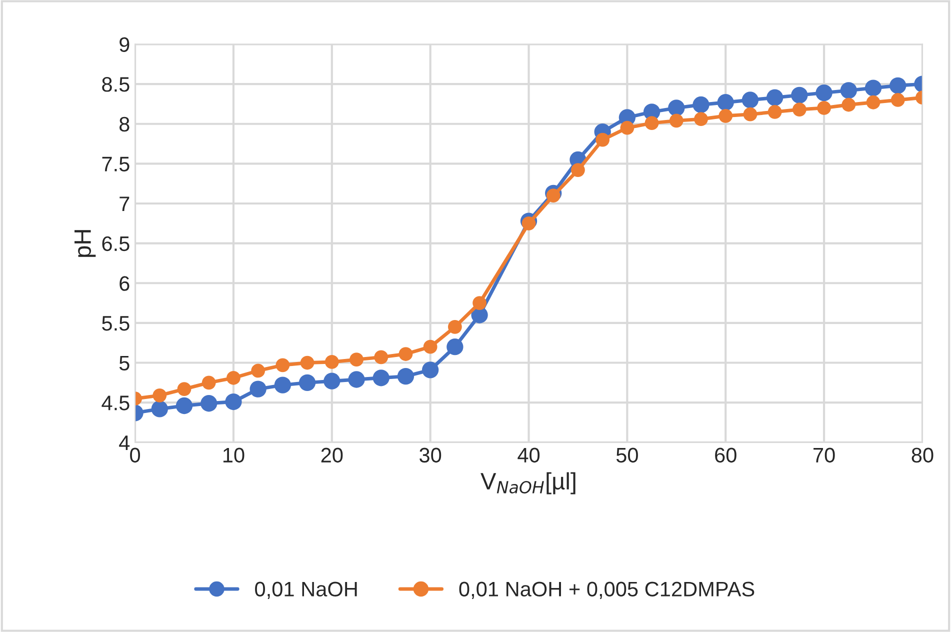 This screenshot has width=951, height=632. Describe the element at coordinates (528, 483) in the screenshot. I see `x-axis-title: V$_{NaOH}$[µl]` at that location.